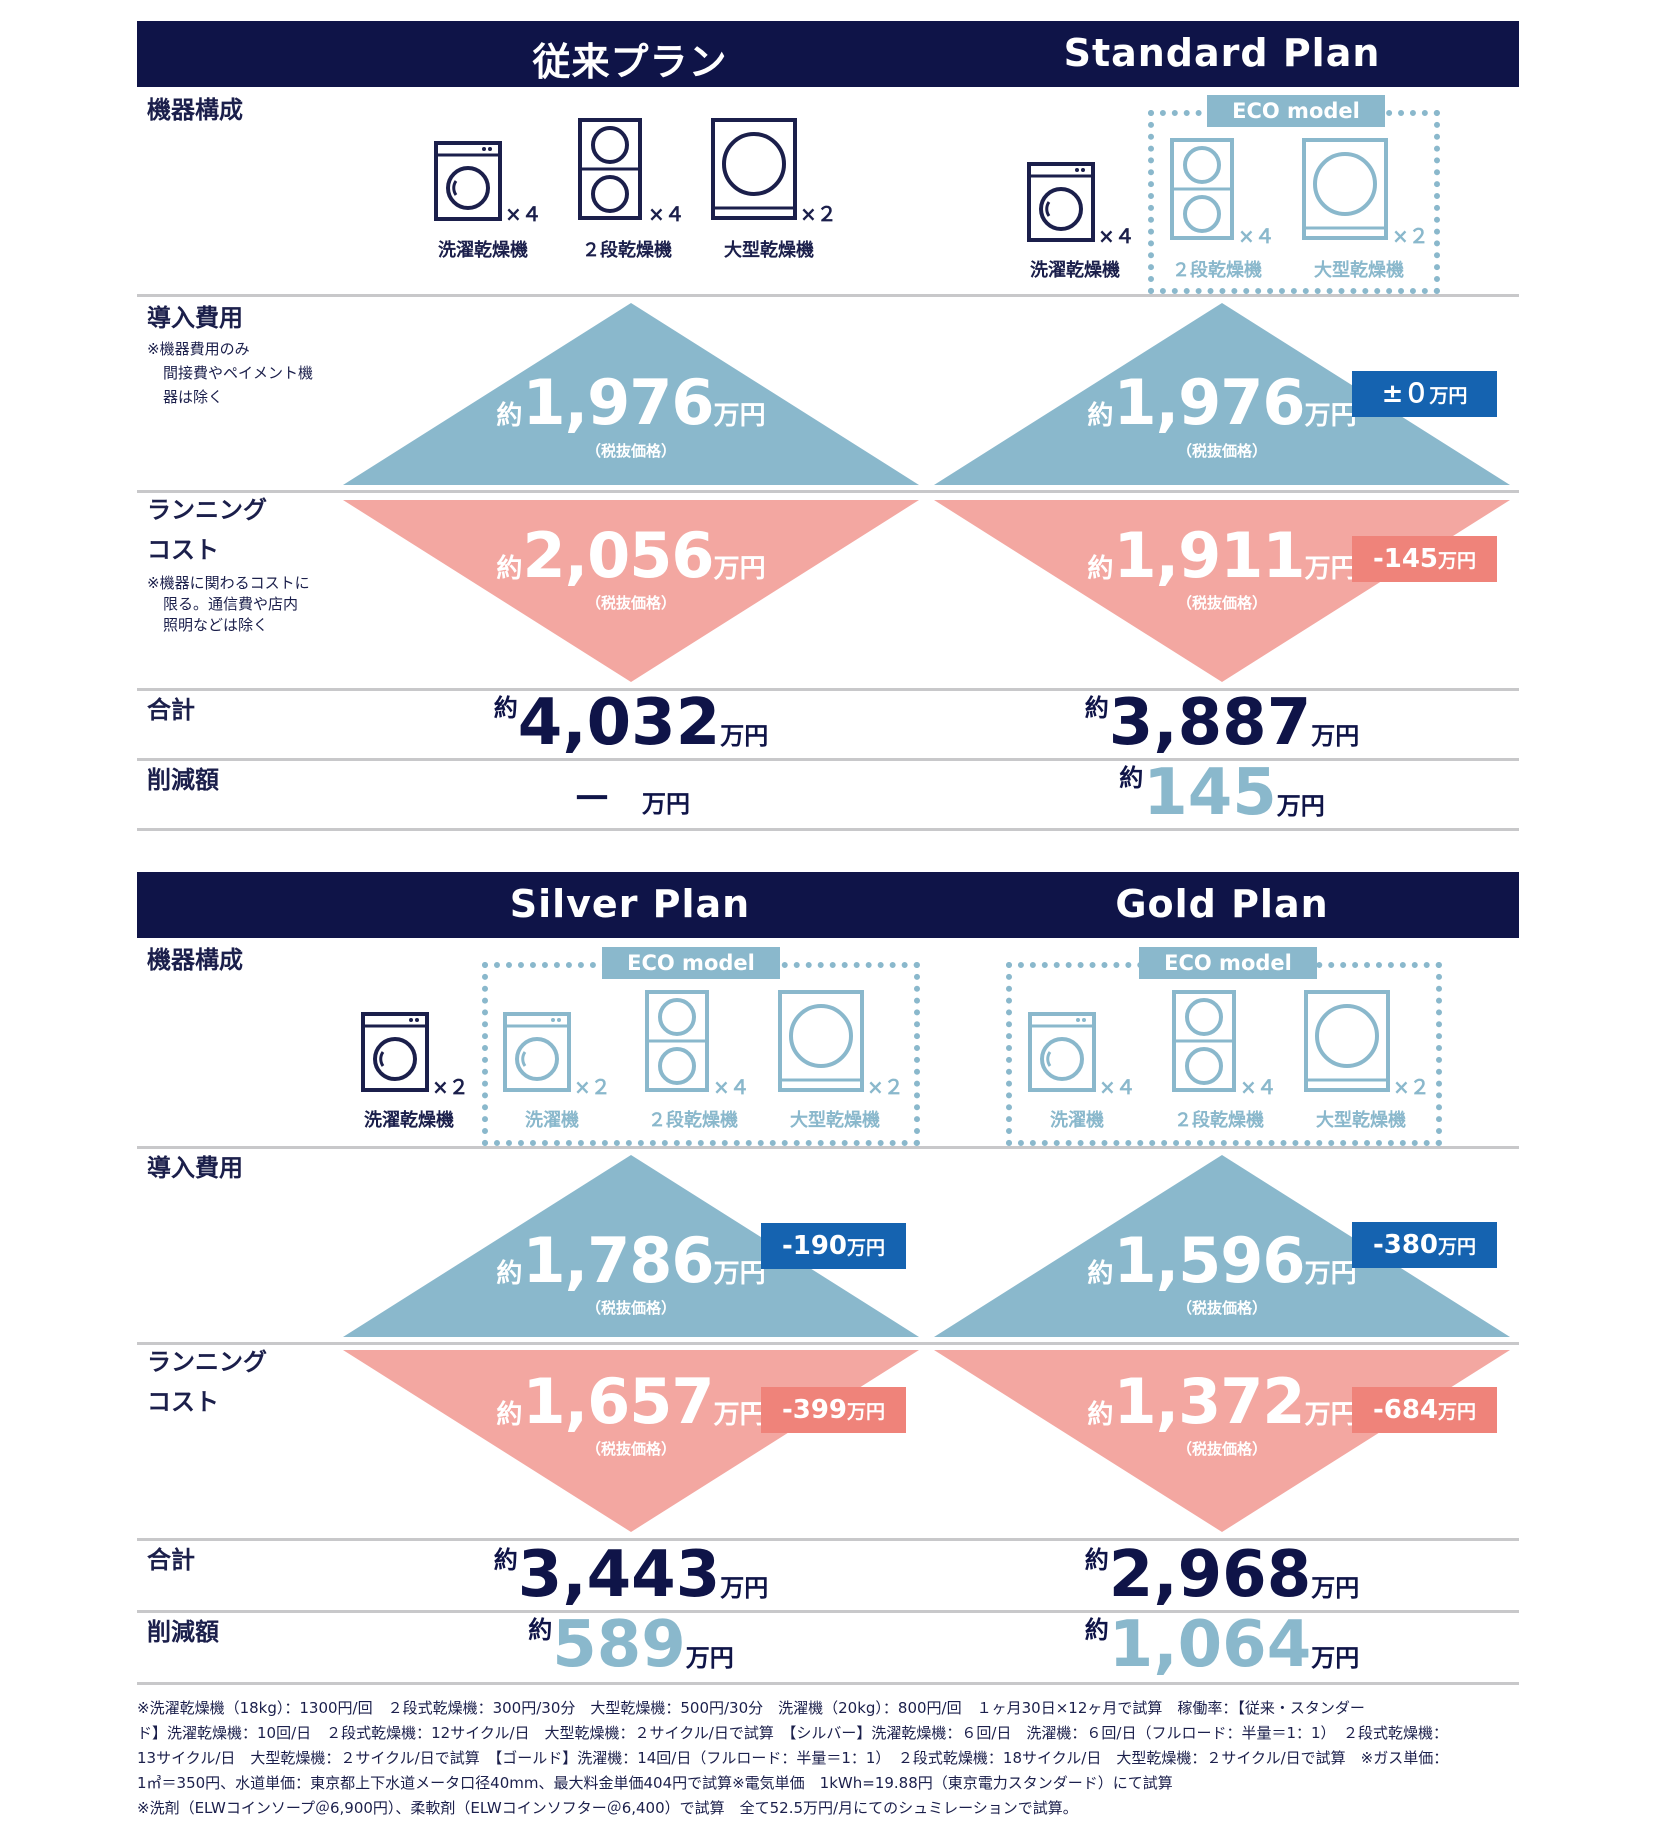  What do you see at coordinates (1222, 402) in the screenshot?
I see `intro-price-standard: 約1,976万円` at bounding box center [1222, 402].